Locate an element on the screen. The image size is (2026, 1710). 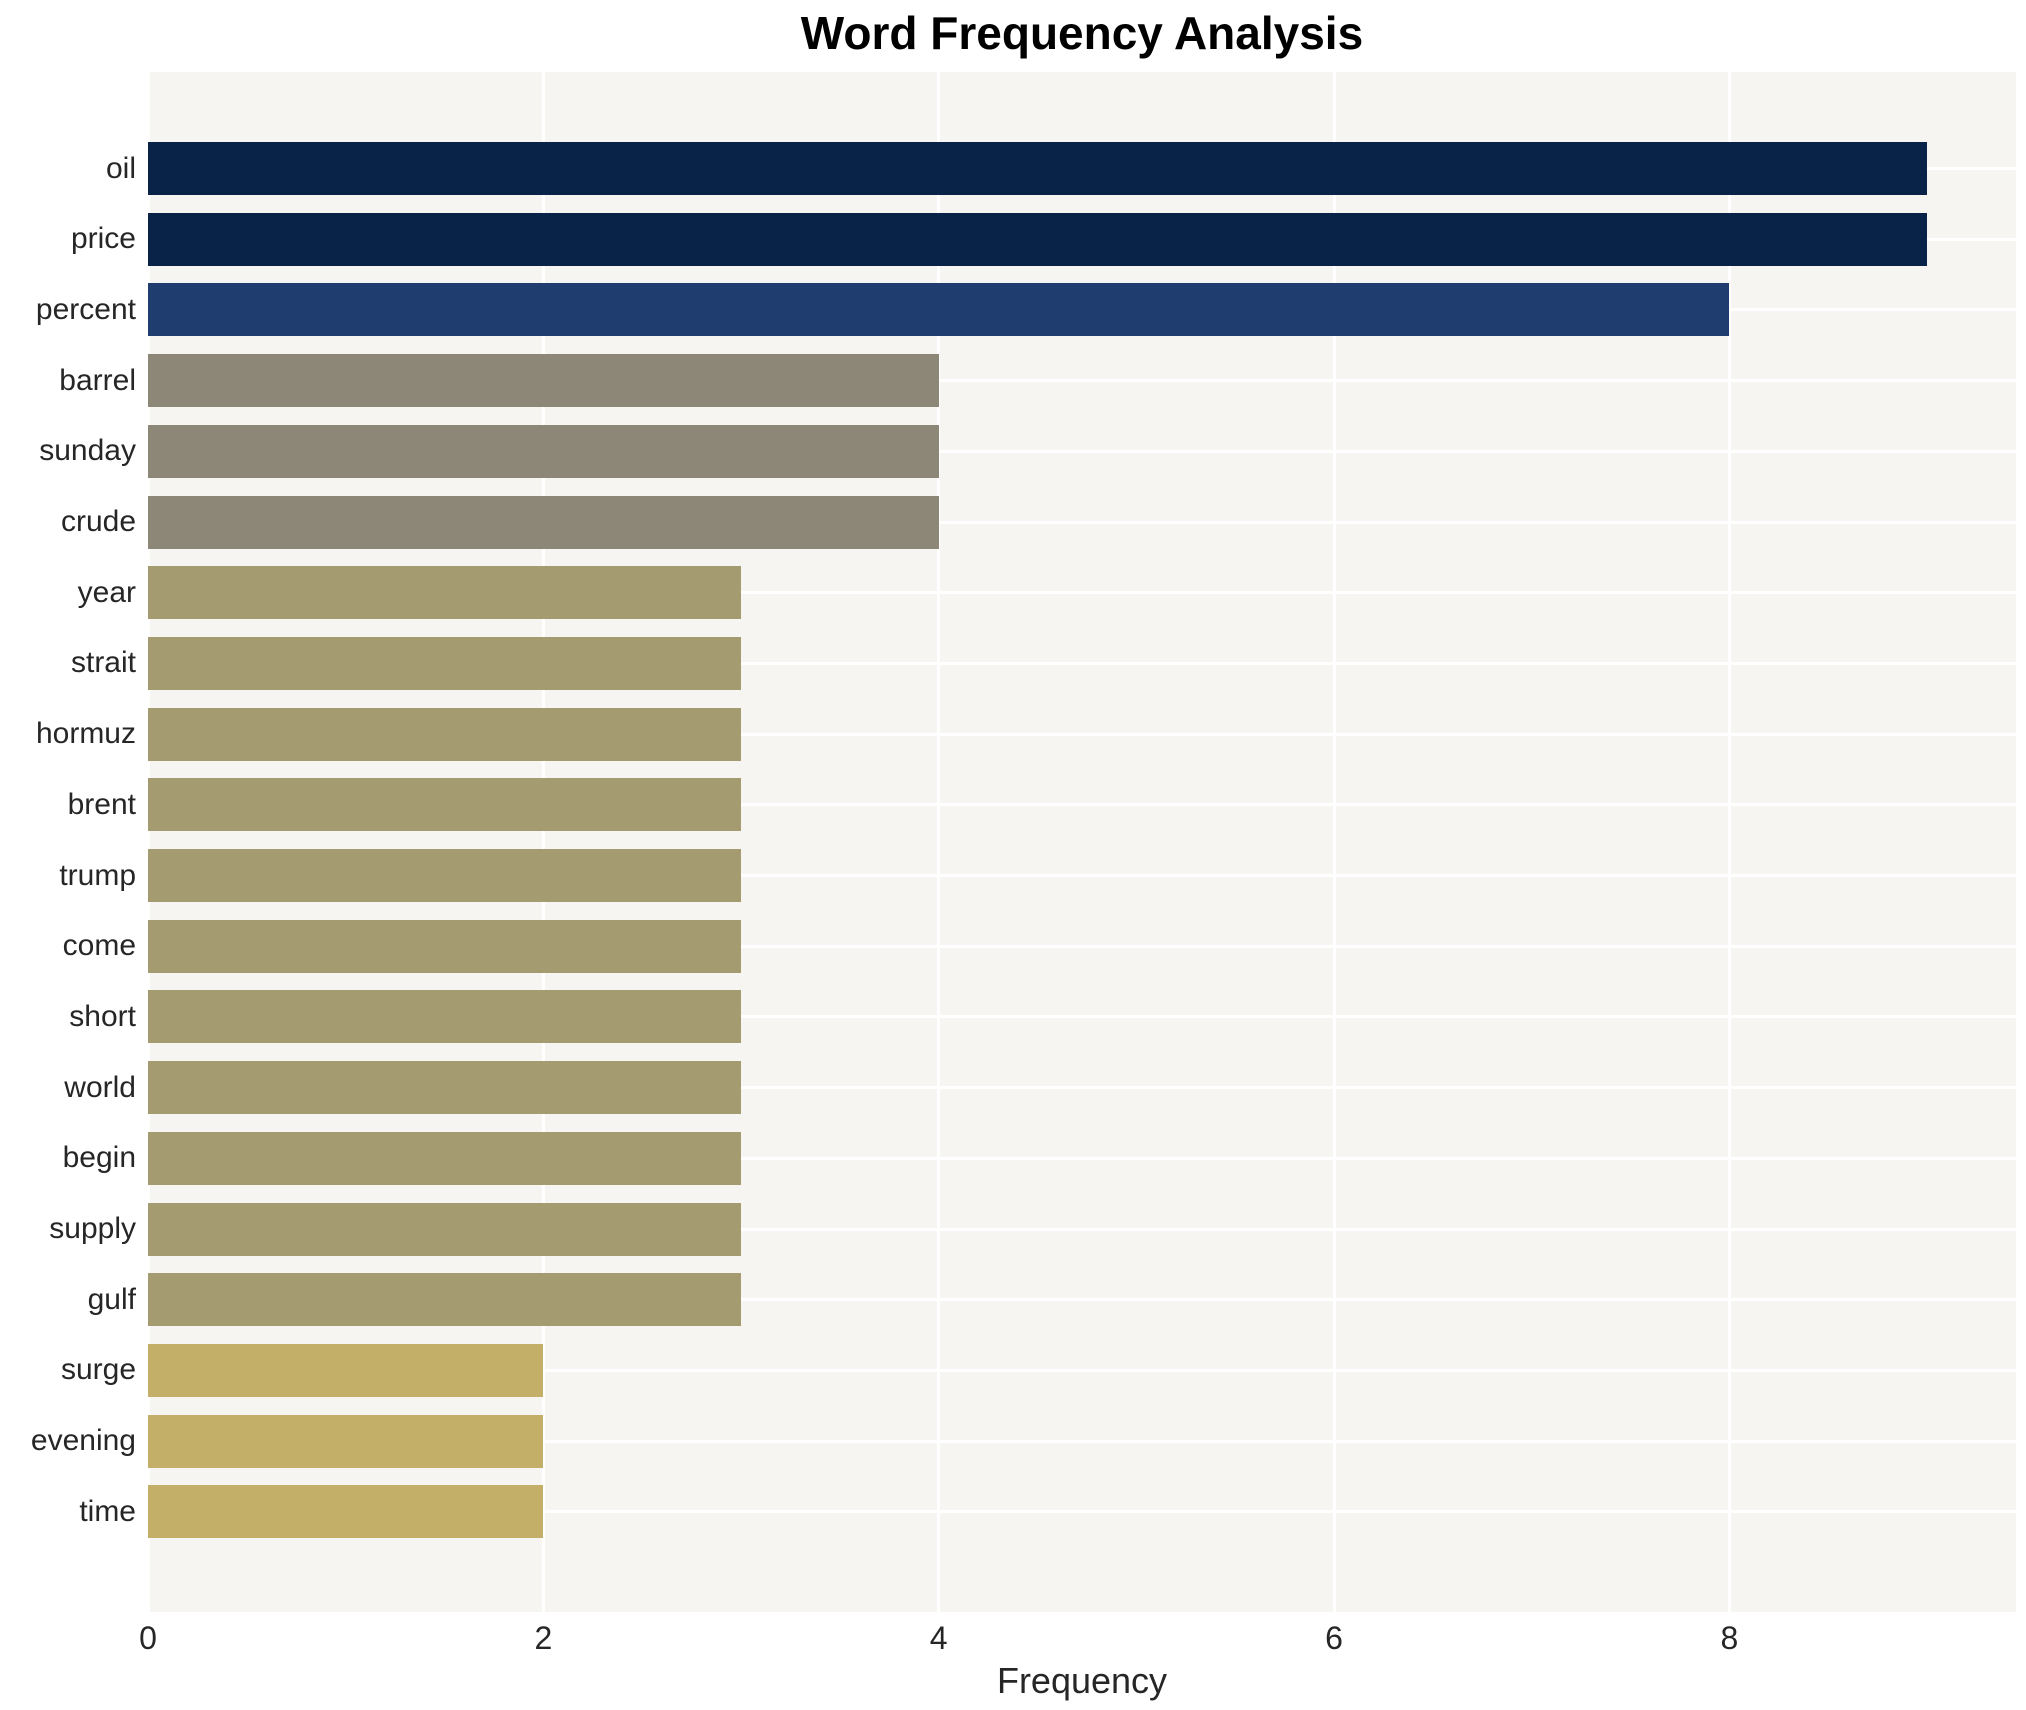
bar-begin is located at coordinates (445, 1158).